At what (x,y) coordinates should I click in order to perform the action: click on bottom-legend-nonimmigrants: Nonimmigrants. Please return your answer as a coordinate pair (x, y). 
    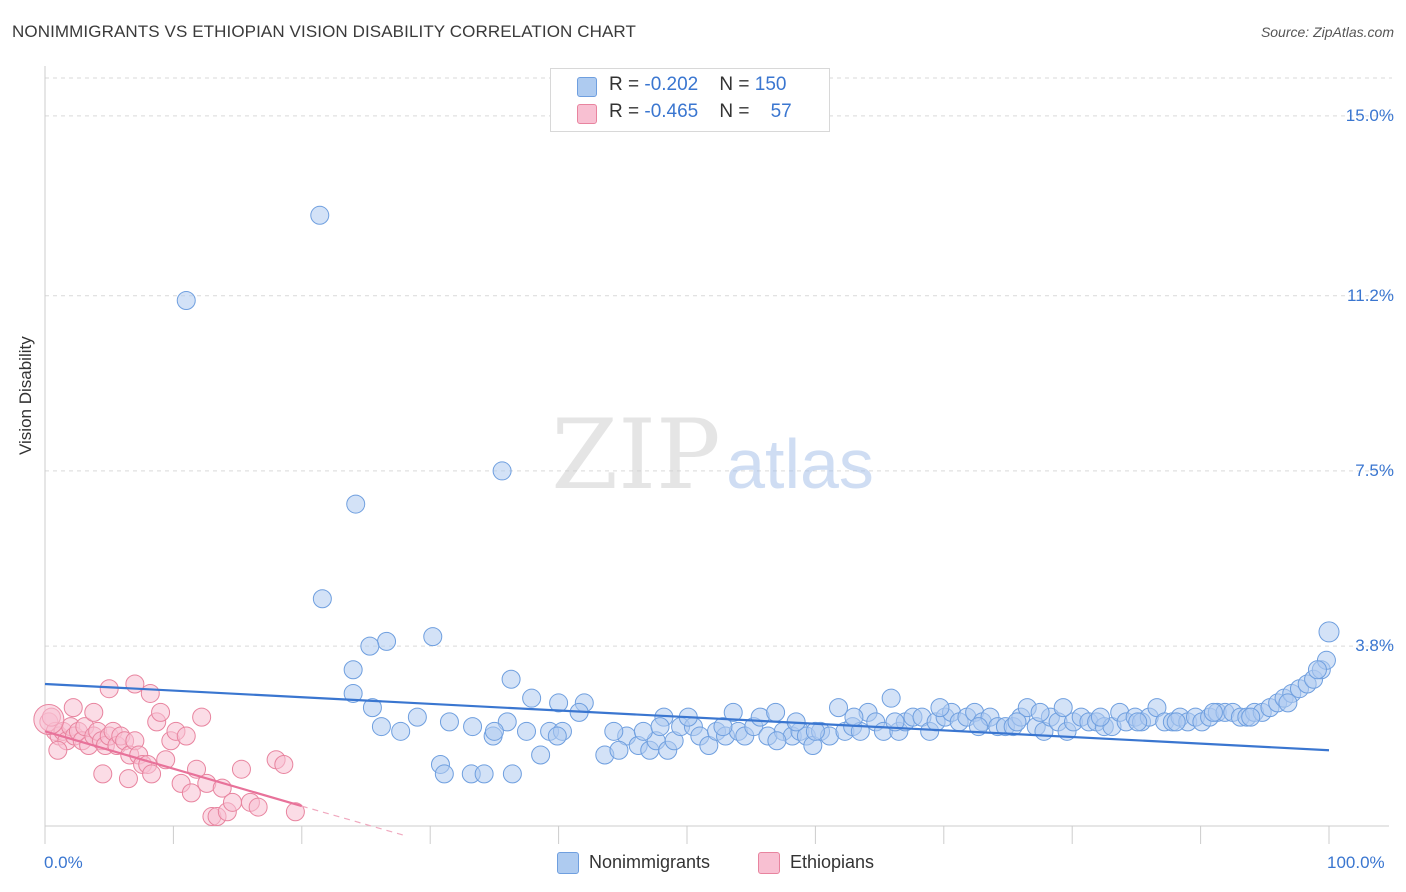
    Looking at the image, I should click on (634, 863).